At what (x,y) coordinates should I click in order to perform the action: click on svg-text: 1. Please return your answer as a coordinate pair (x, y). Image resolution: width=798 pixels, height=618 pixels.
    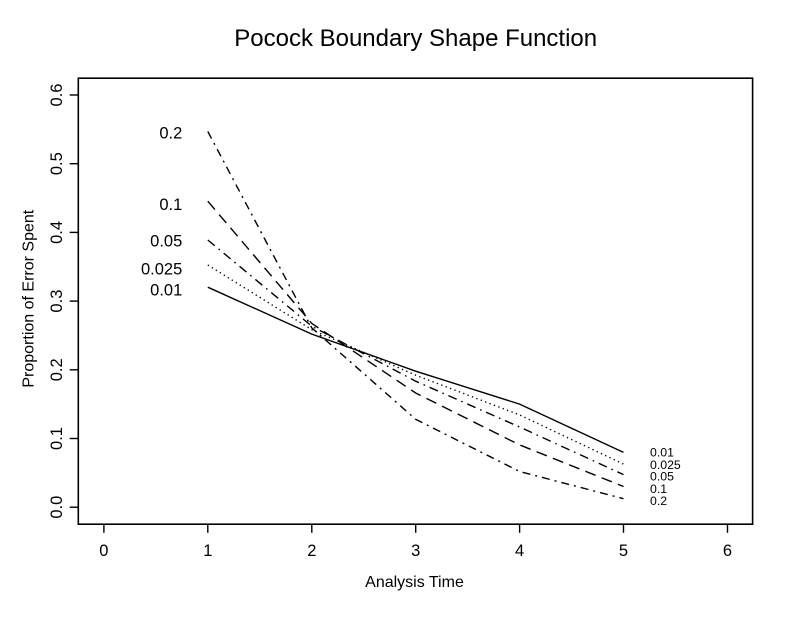
    Looking at the image, I should click on (207, 551).